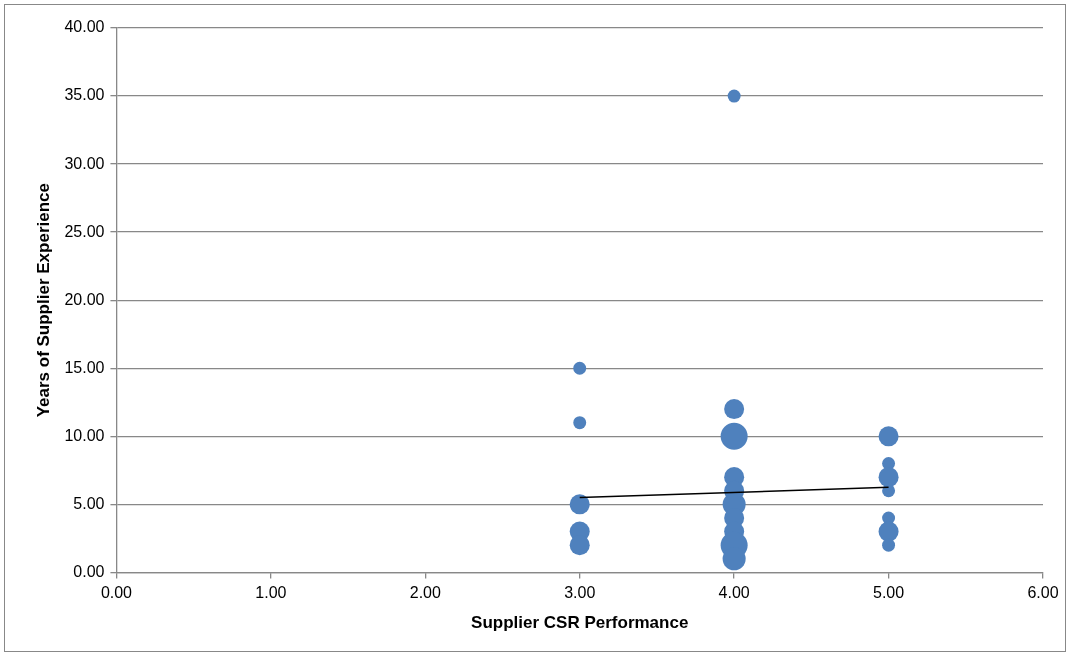 This screenshot has height=658, width=1073. What do you see at coordinates (580, 593) in the screenshot?
I see `x-tick-label: 3.00` at bounding box center [580, 593].